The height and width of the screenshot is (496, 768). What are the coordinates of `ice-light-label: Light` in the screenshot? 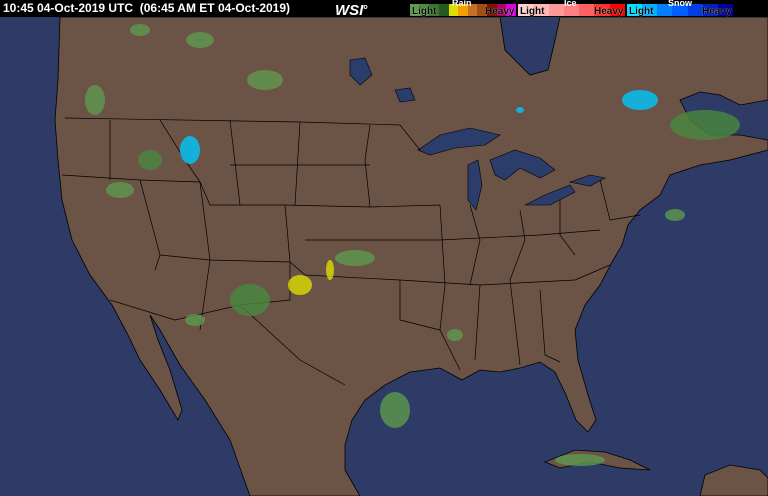 It's located at (532, 11).